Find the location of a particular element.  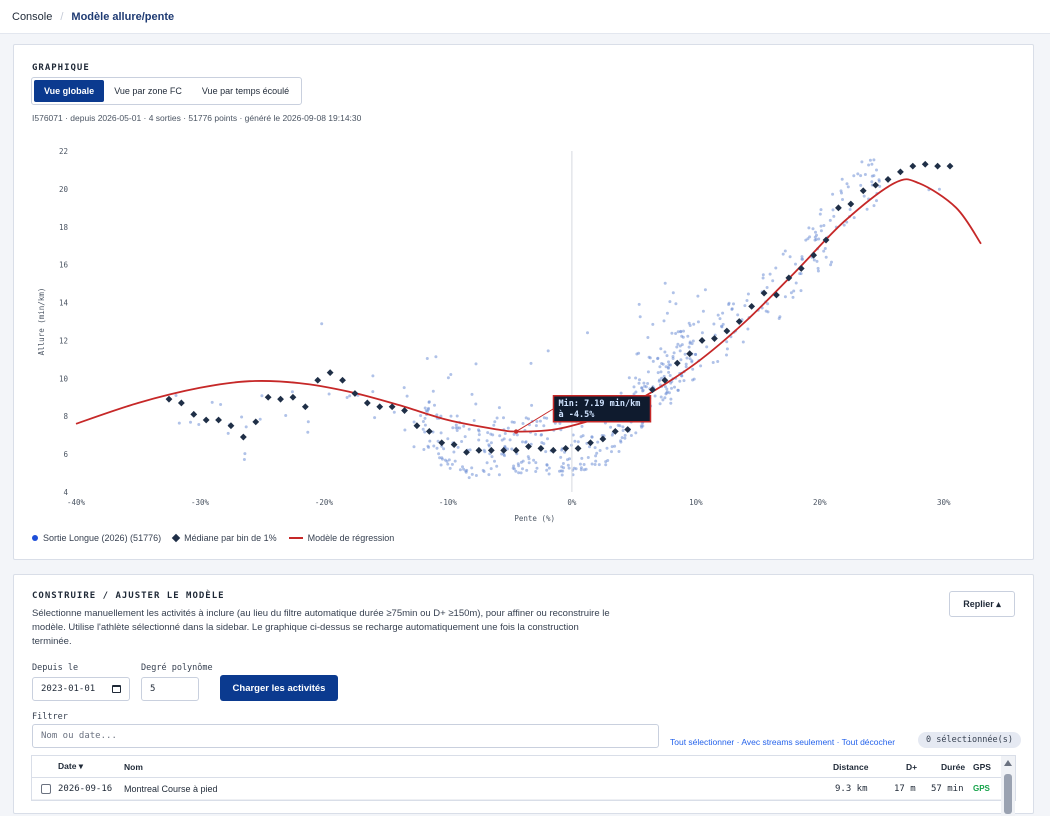

load-activities-button: Charger les activités is located at coordinates (279, 688).